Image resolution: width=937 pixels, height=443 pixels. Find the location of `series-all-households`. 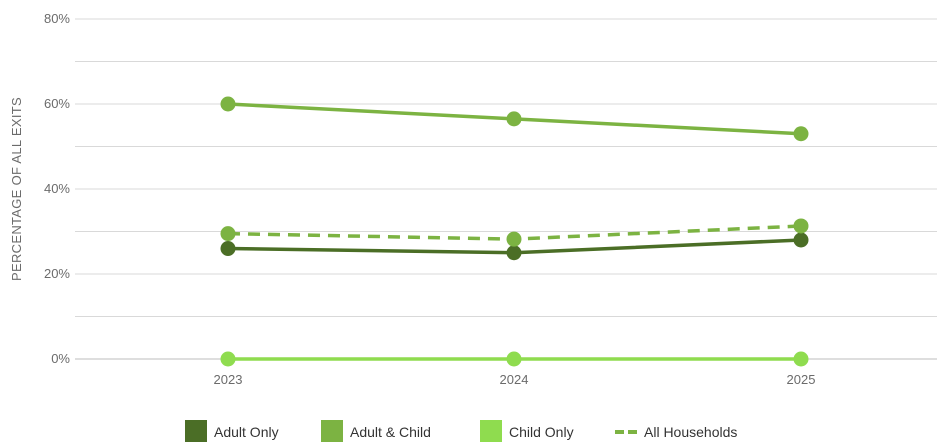

series-all-households is located at coordinates (514, 232).